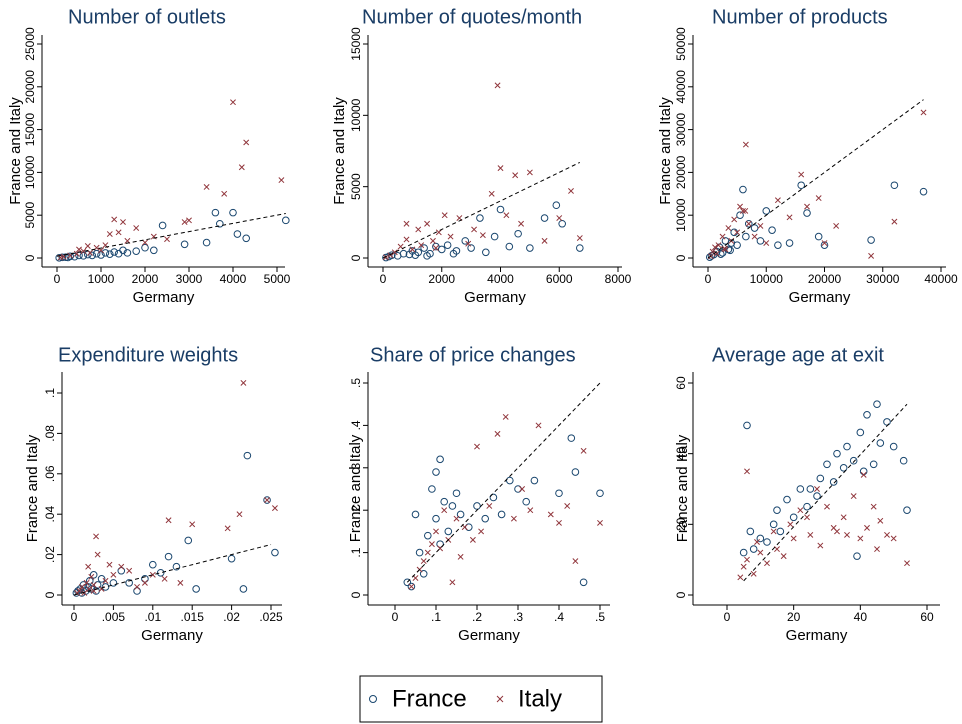 This screenshot has height=724, width=962. I want to click on x-tick-label: .02, so click(231, 617).